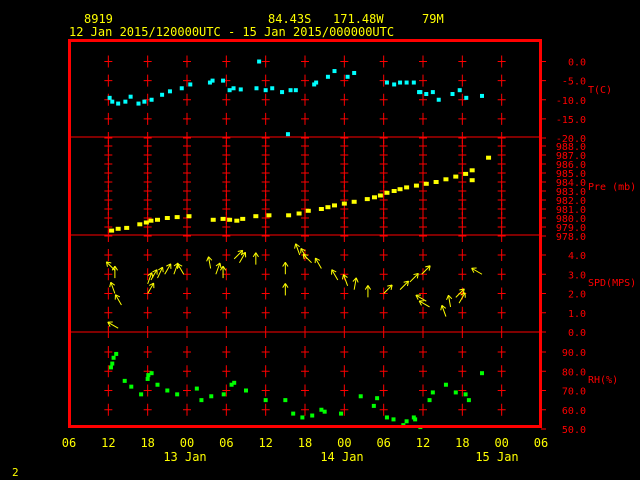  I want to click on date-label: 14 Jan, so click(341, 457).